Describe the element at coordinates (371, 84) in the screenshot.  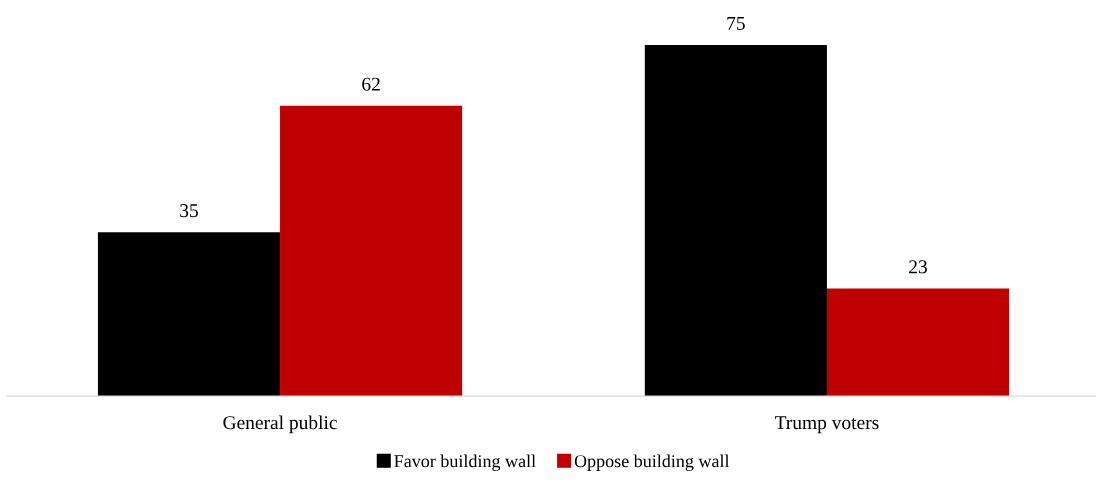
I see `data-label: 62` at that location.